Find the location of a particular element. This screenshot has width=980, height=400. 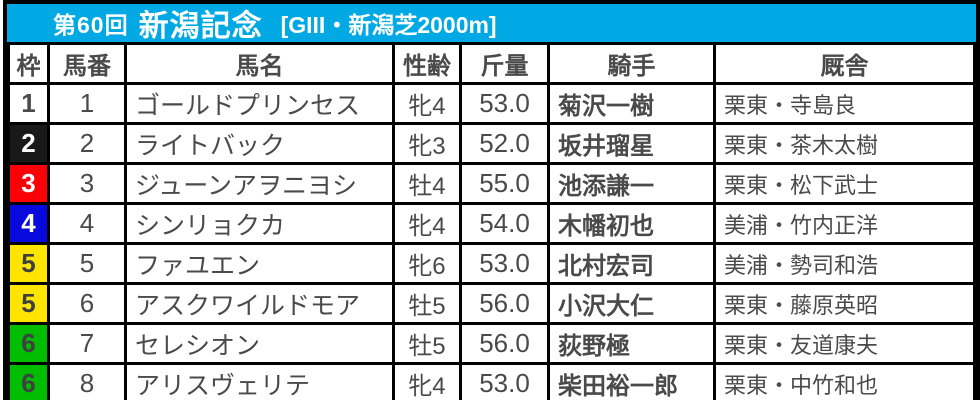

horse-name-cell: アスクワイルドモア is located at coordinates (259, 303).